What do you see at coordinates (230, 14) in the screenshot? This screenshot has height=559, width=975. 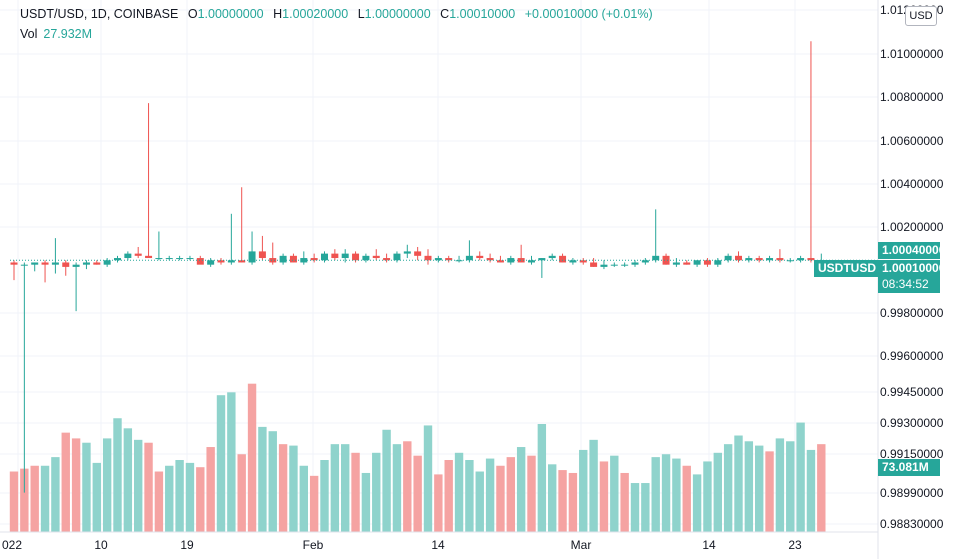 I see `legend-open: 1.00000000` at bounding box center [230, 14].